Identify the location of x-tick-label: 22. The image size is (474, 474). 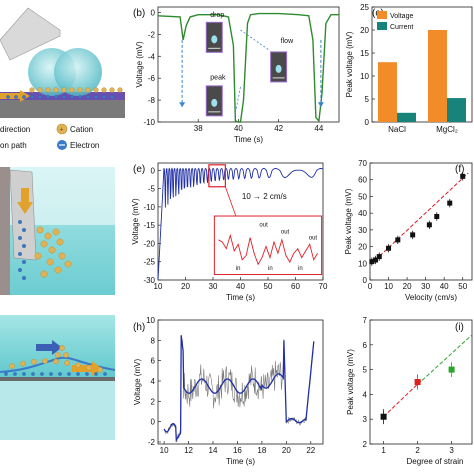
(310, 450).